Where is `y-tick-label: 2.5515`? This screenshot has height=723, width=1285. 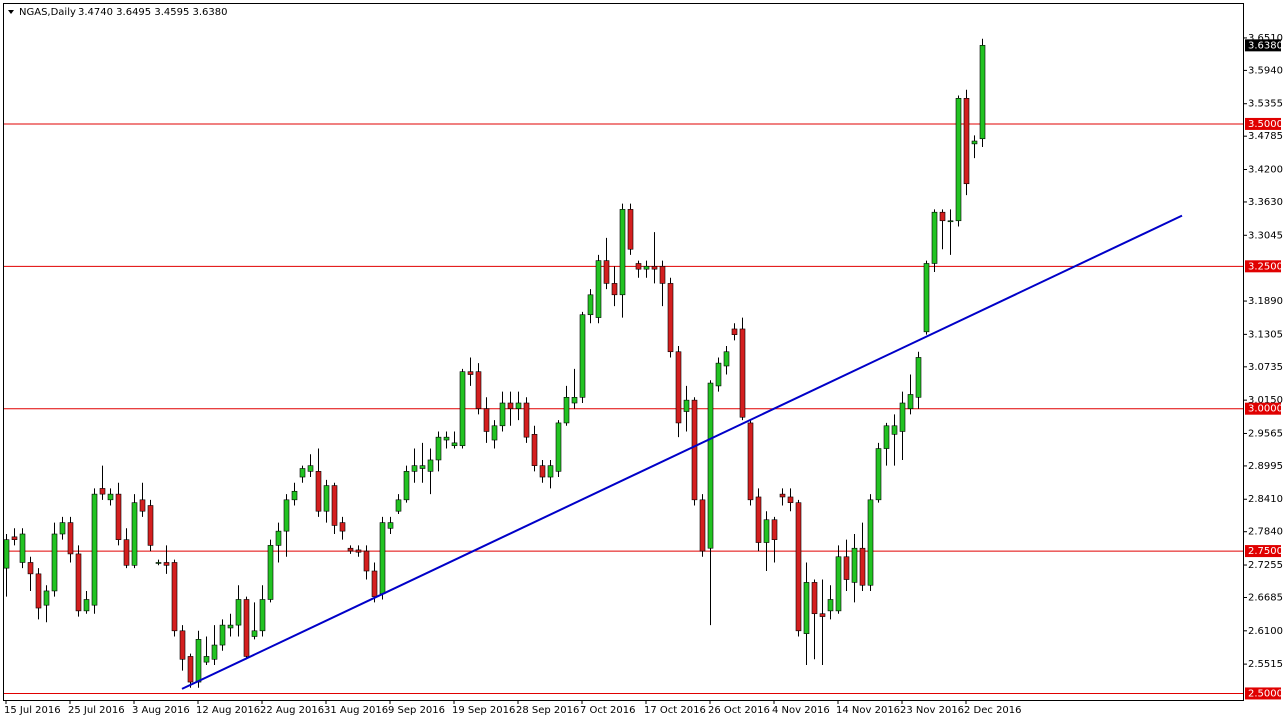 y-tick-label: 2.5515 is located at coordinates (1265, 664).